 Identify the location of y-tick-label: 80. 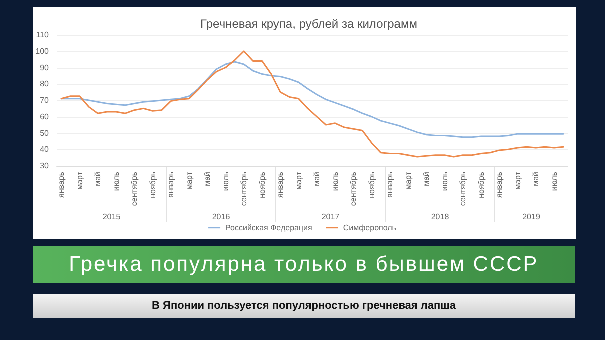
(45, 84).